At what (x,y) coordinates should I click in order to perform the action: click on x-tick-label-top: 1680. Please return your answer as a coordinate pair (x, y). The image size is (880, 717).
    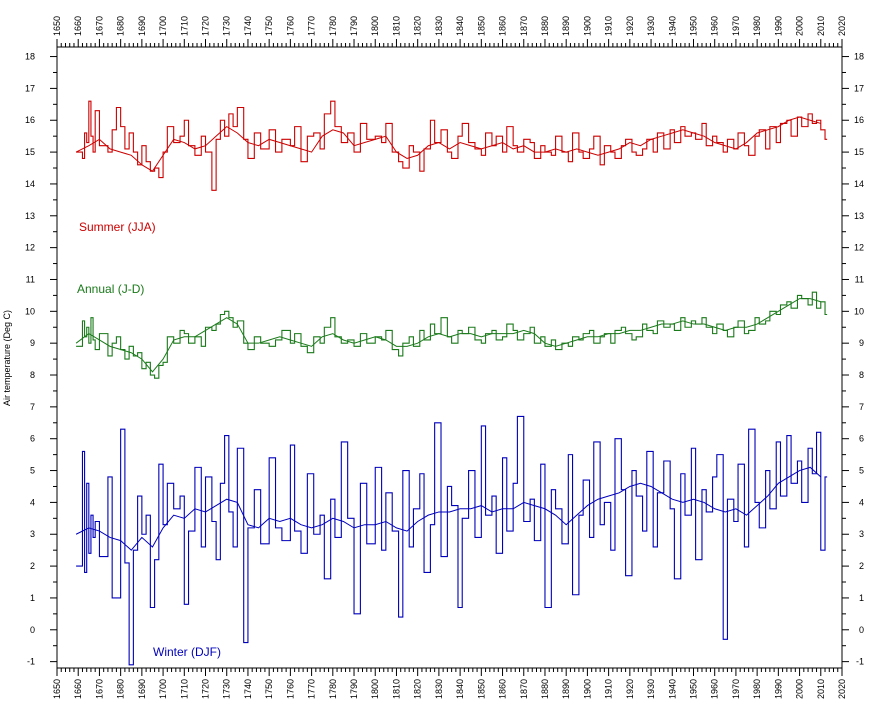
    Looking at the image, I should click on (121, 26).